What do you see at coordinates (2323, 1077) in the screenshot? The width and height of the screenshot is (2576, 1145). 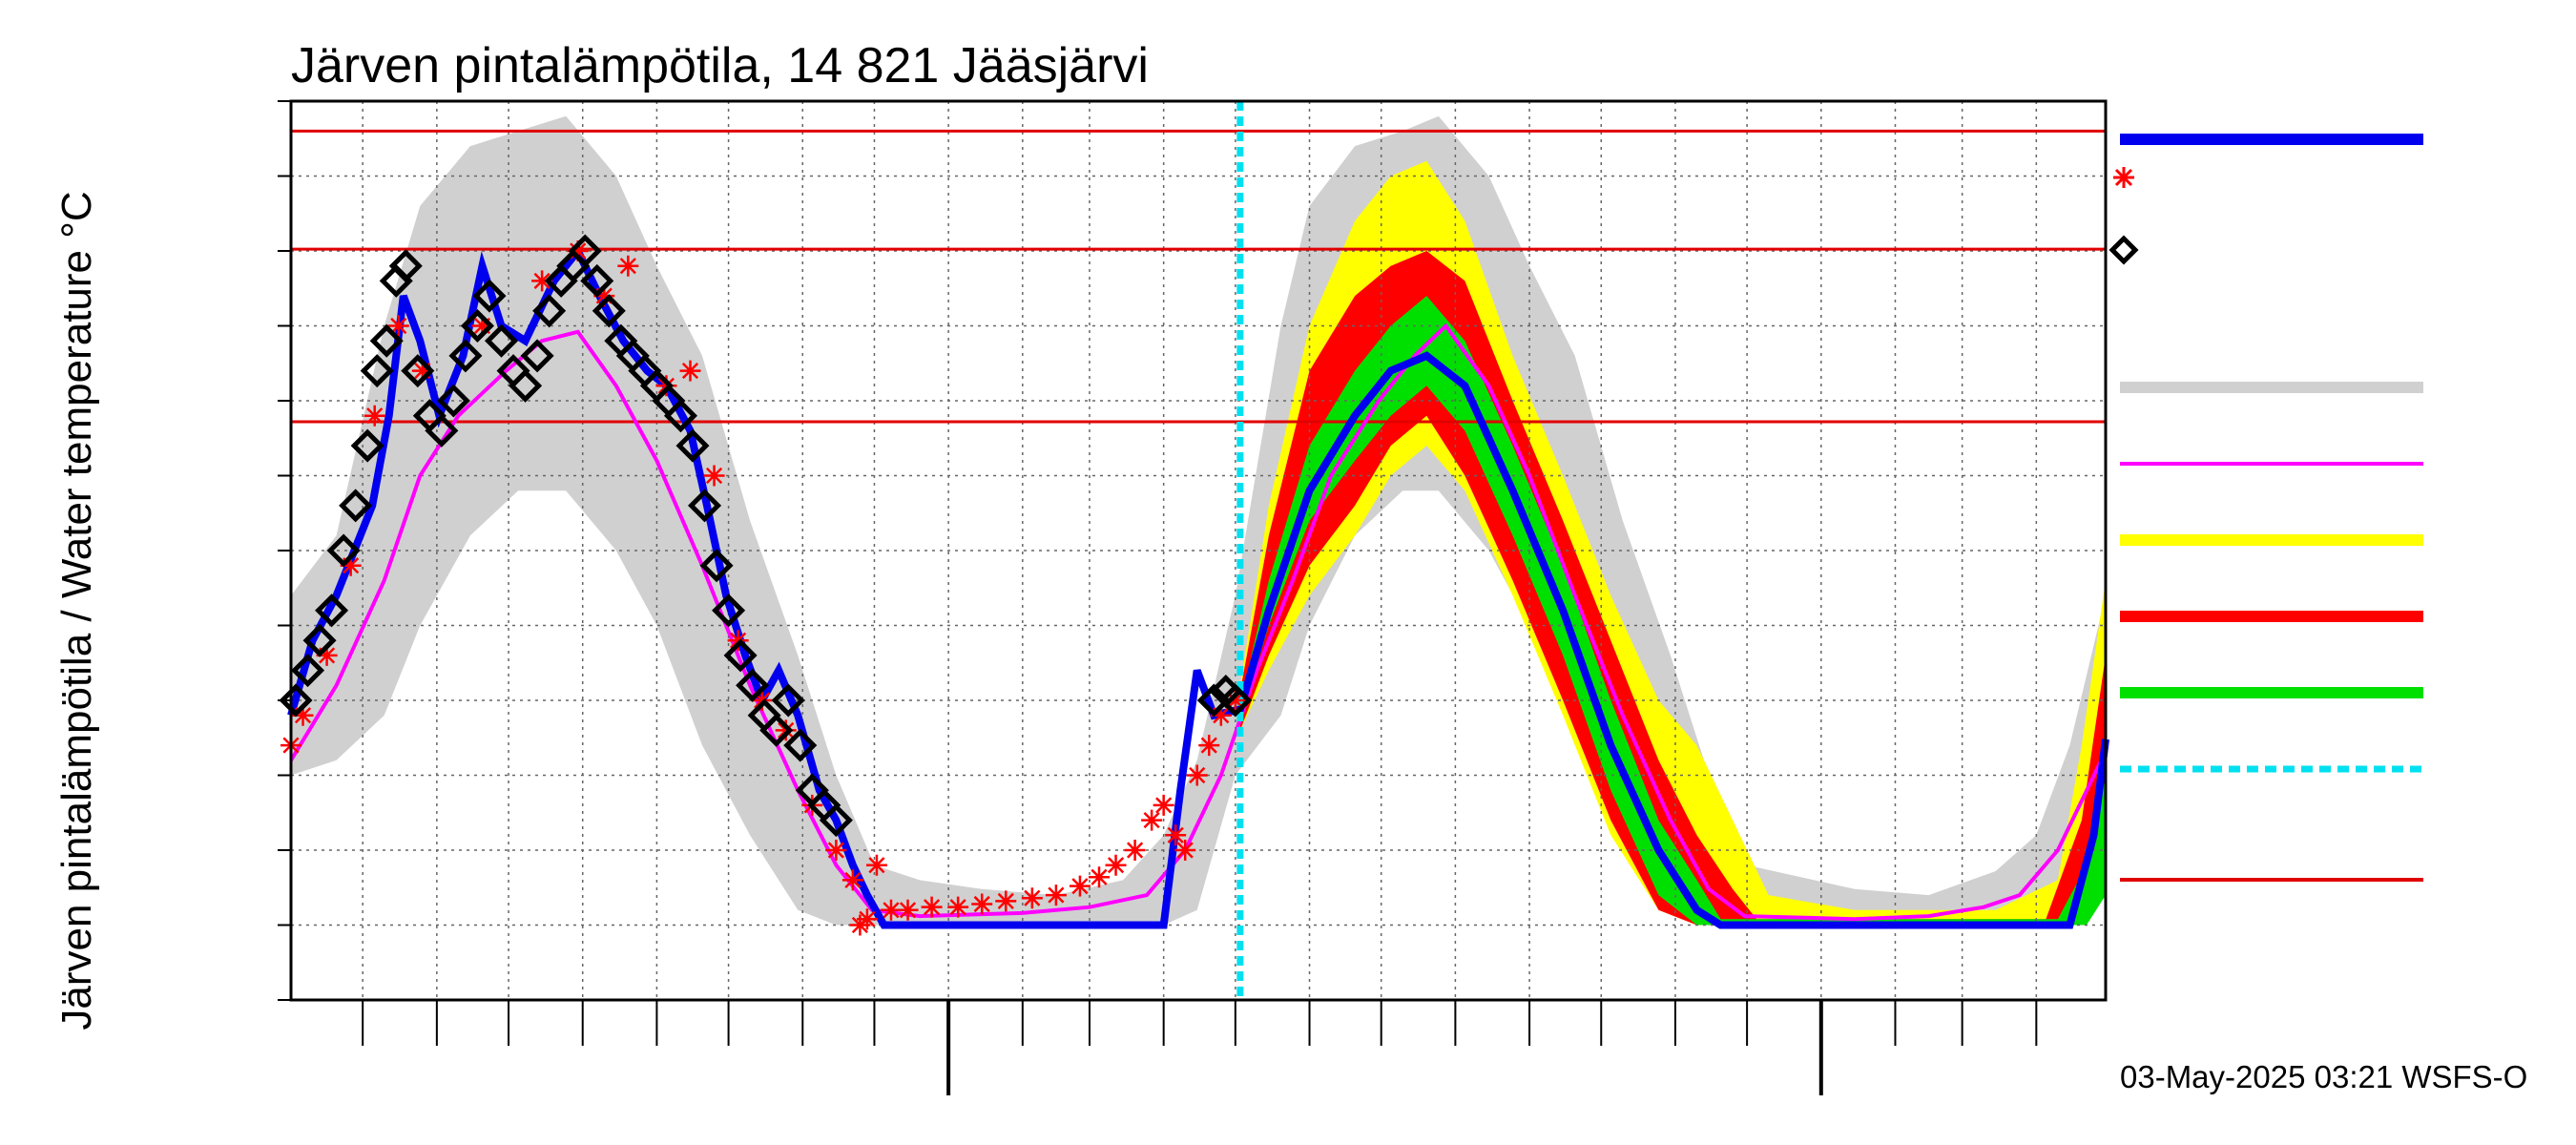 I see `footer-timestamp: 03-May-2025 03:21 WSFS-O` at bounding box center [2323, 1077].